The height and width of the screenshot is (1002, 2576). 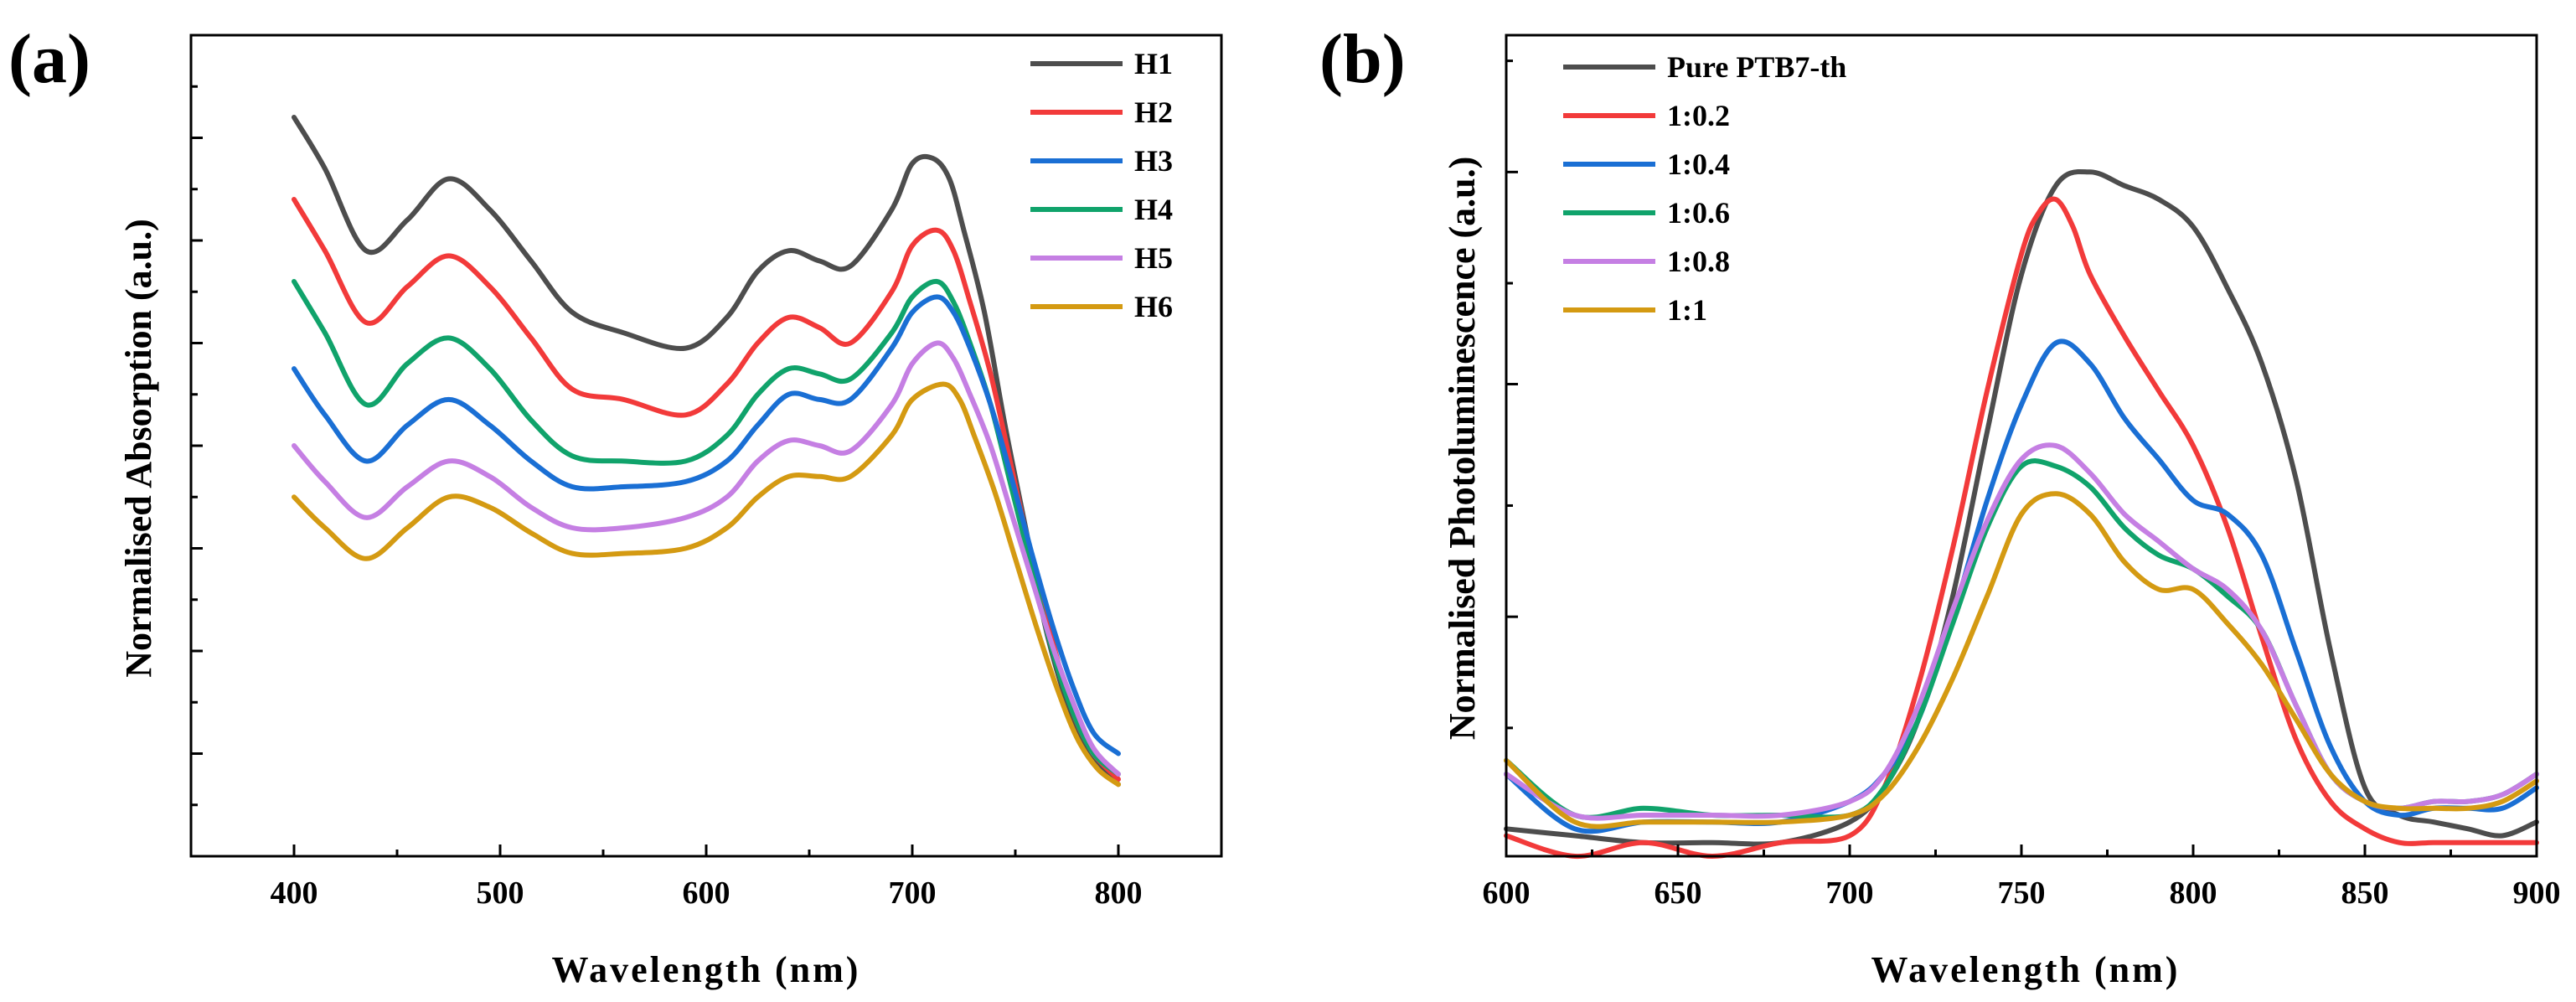 I want to click on panel-a-xtick-label: 400, so click(x=294, y=893).